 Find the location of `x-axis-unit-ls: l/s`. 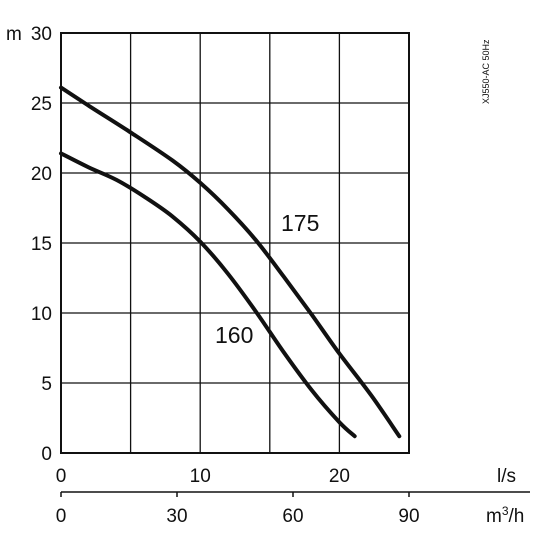

x-axis-unit-ls: l/s is located at coordinates (506, 476).